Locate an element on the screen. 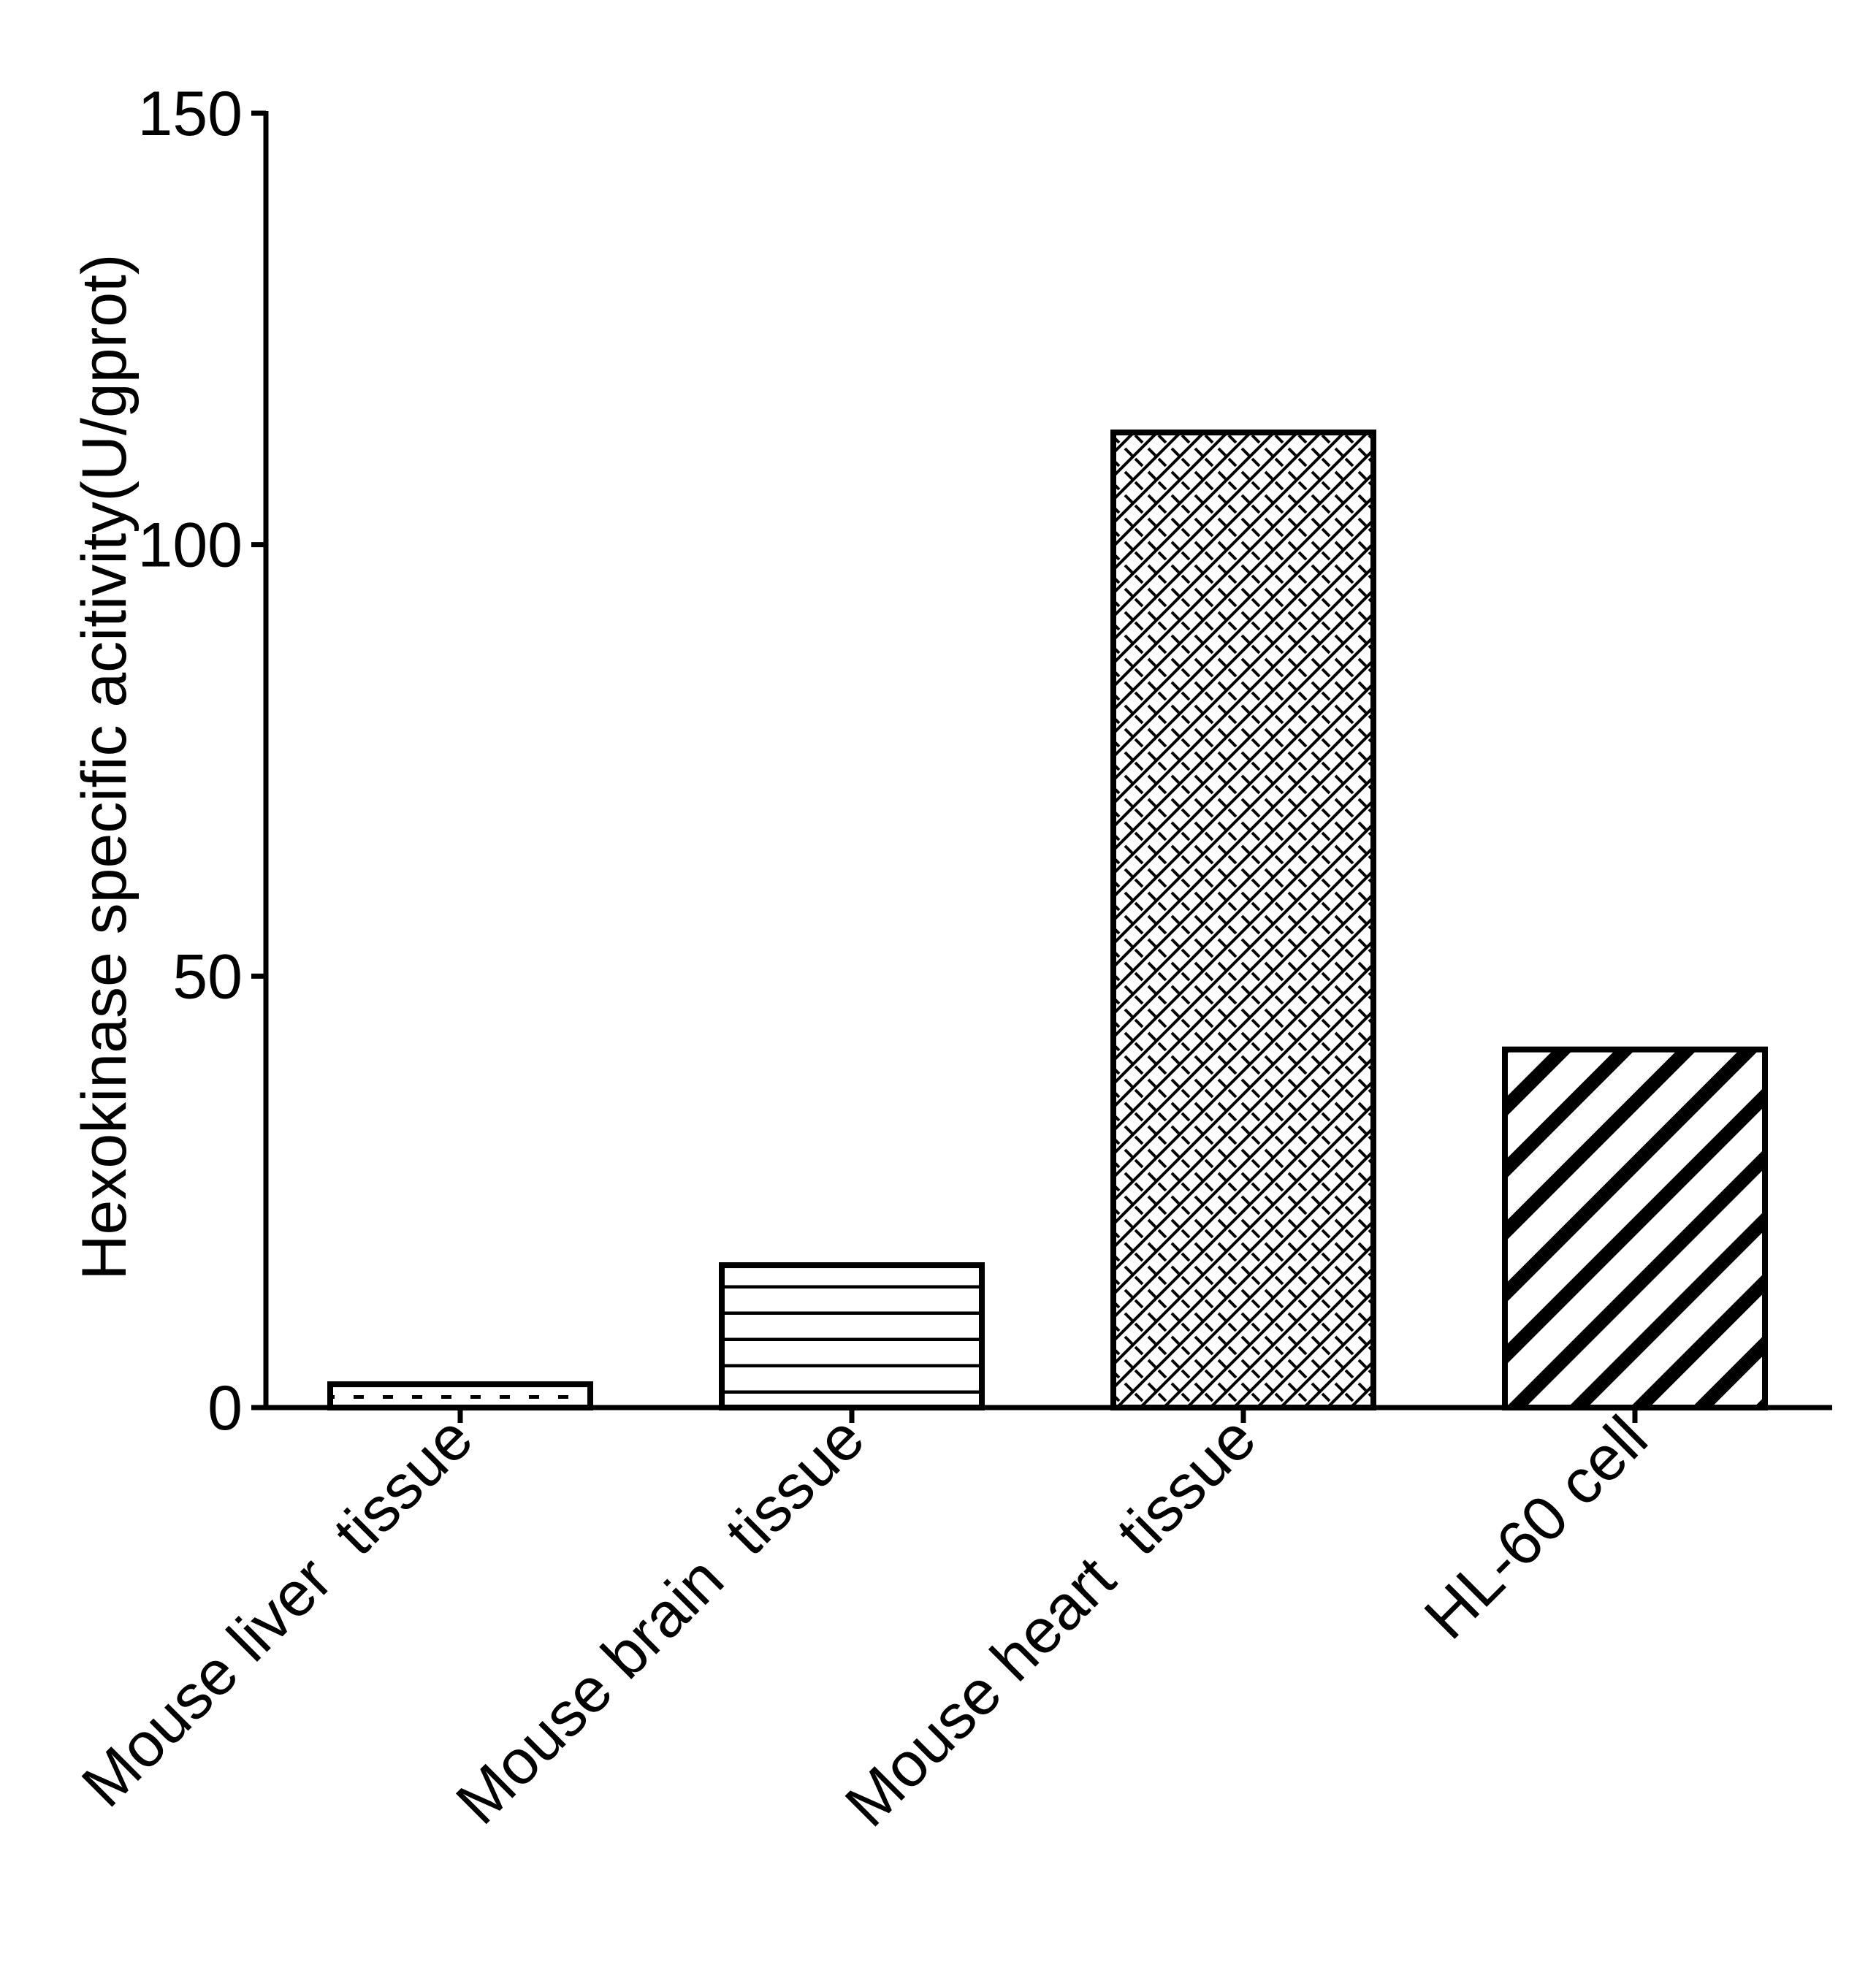 This screenshot has width=1876, height=1970. x-category-label: Mouse liver tissue is located at coordinates (278, 1611).